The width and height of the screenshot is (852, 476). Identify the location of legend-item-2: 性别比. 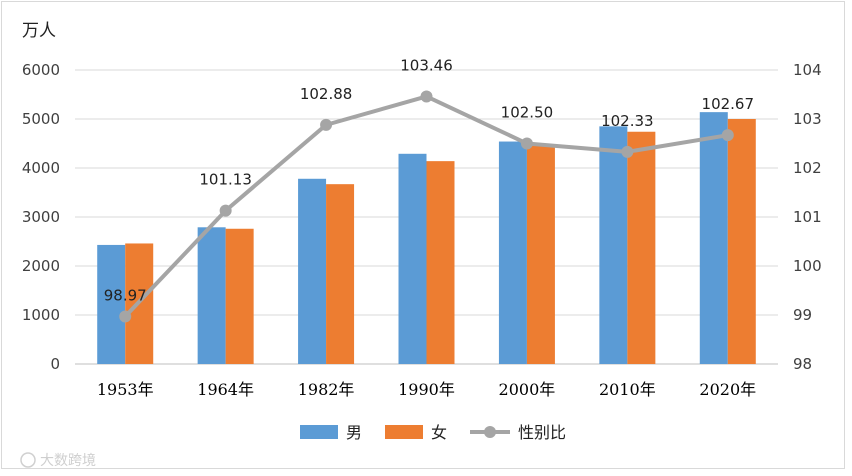
(518, 432).